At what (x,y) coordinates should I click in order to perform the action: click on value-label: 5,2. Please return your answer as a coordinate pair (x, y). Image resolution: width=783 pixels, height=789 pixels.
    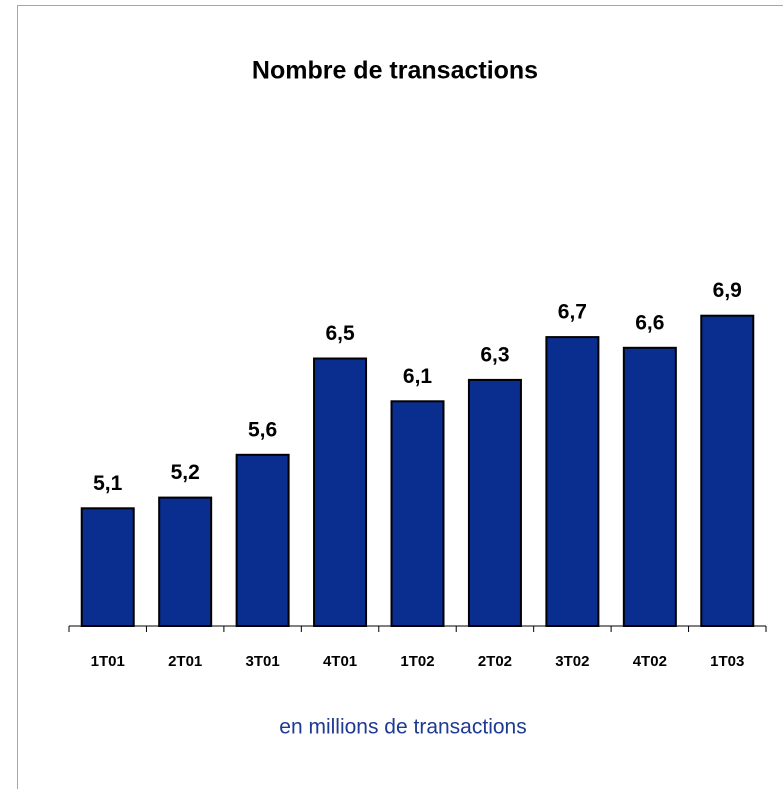
    Looking at the image, I should click on (185, 472).